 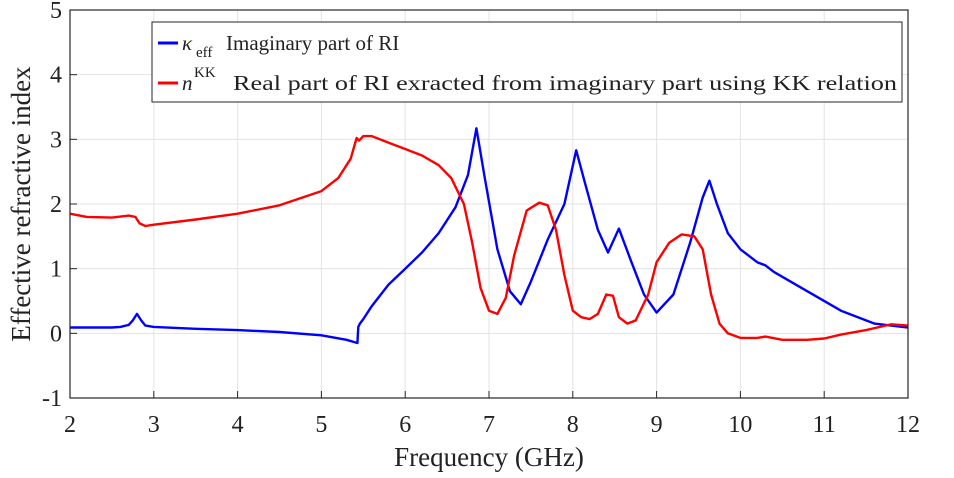 I want to click on x-tick-label: 12, so click(x=908, y=425).